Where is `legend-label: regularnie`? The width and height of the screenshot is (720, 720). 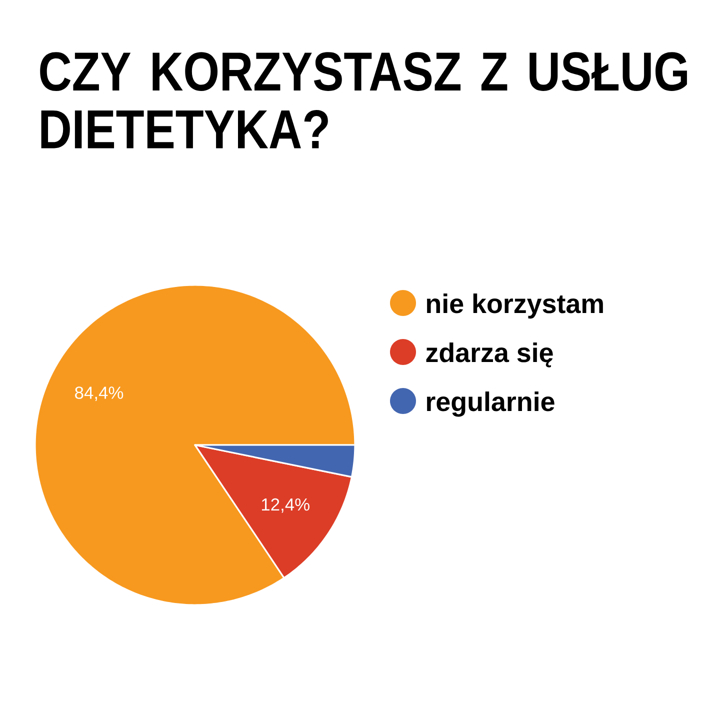 legend-label: regularnie is located at coordinates (490, 404).